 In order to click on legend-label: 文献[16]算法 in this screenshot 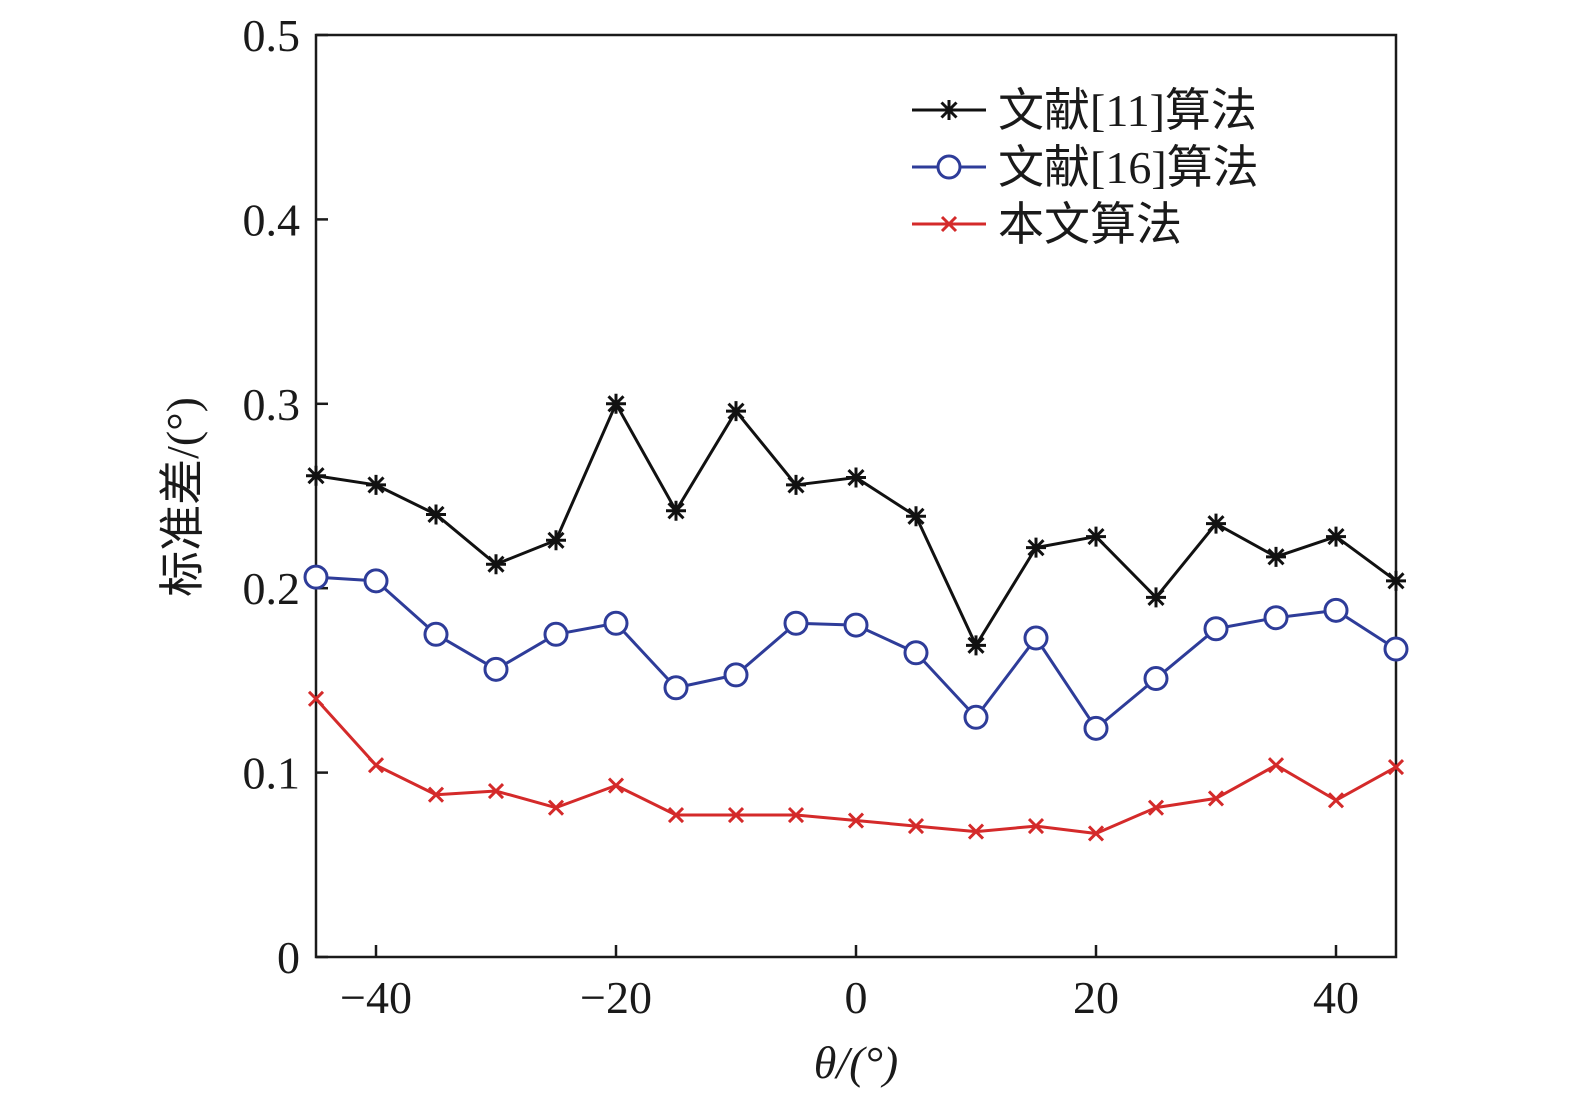, I will do `click(1128, 167)`.